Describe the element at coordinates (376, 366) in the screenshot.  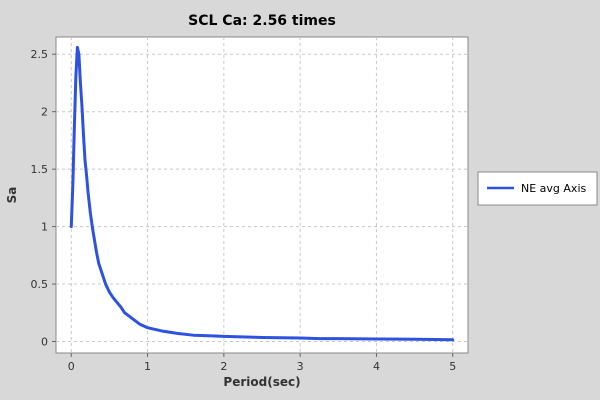
I see `x-tick-label: 4` at that location.